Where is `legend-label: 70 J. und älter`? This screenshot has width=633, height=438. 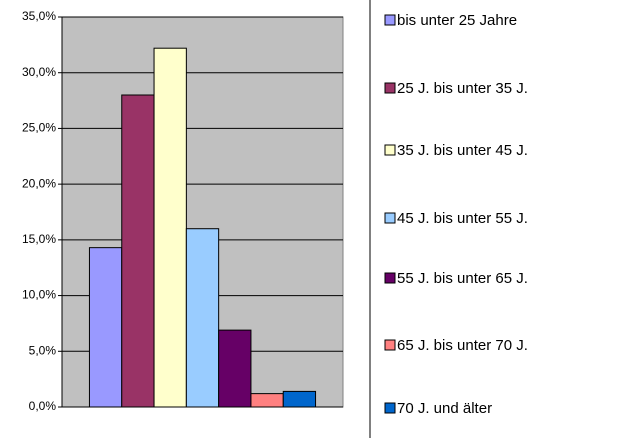 legend-label: 70 J. und älter is located at coordinates (444, 408).